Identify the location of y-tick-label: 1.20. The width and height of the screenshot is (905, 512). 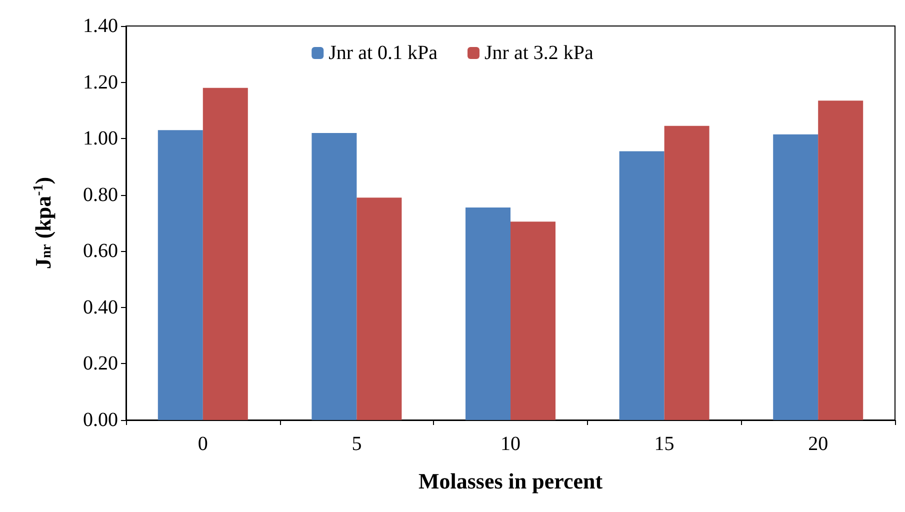
(100, 82).